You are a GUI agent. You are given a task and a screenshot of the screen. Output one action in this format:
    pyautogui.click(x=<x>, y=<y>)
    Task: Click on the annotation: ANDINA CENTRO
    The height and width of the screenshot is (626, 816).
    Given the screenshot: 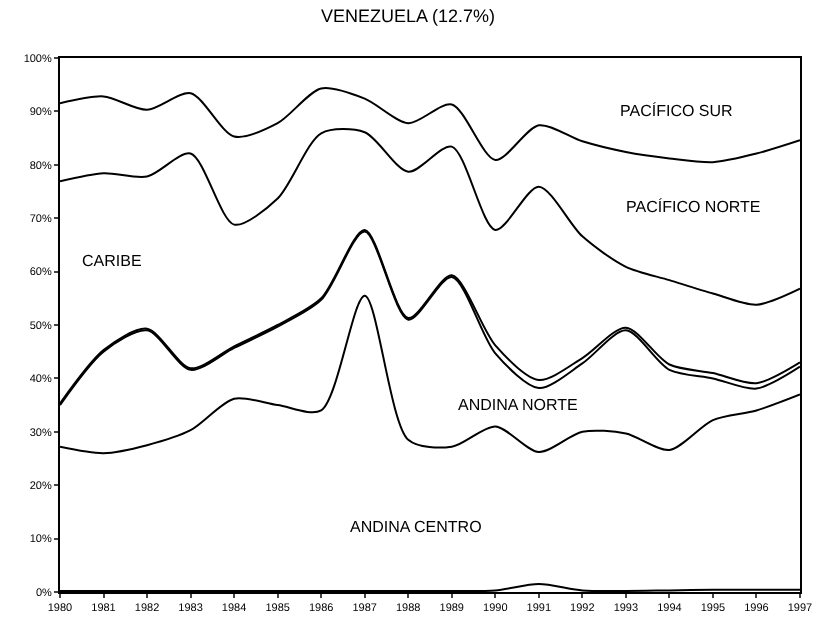 What is the action you would take?
    pyautogui.click(x=416, y=527)
    